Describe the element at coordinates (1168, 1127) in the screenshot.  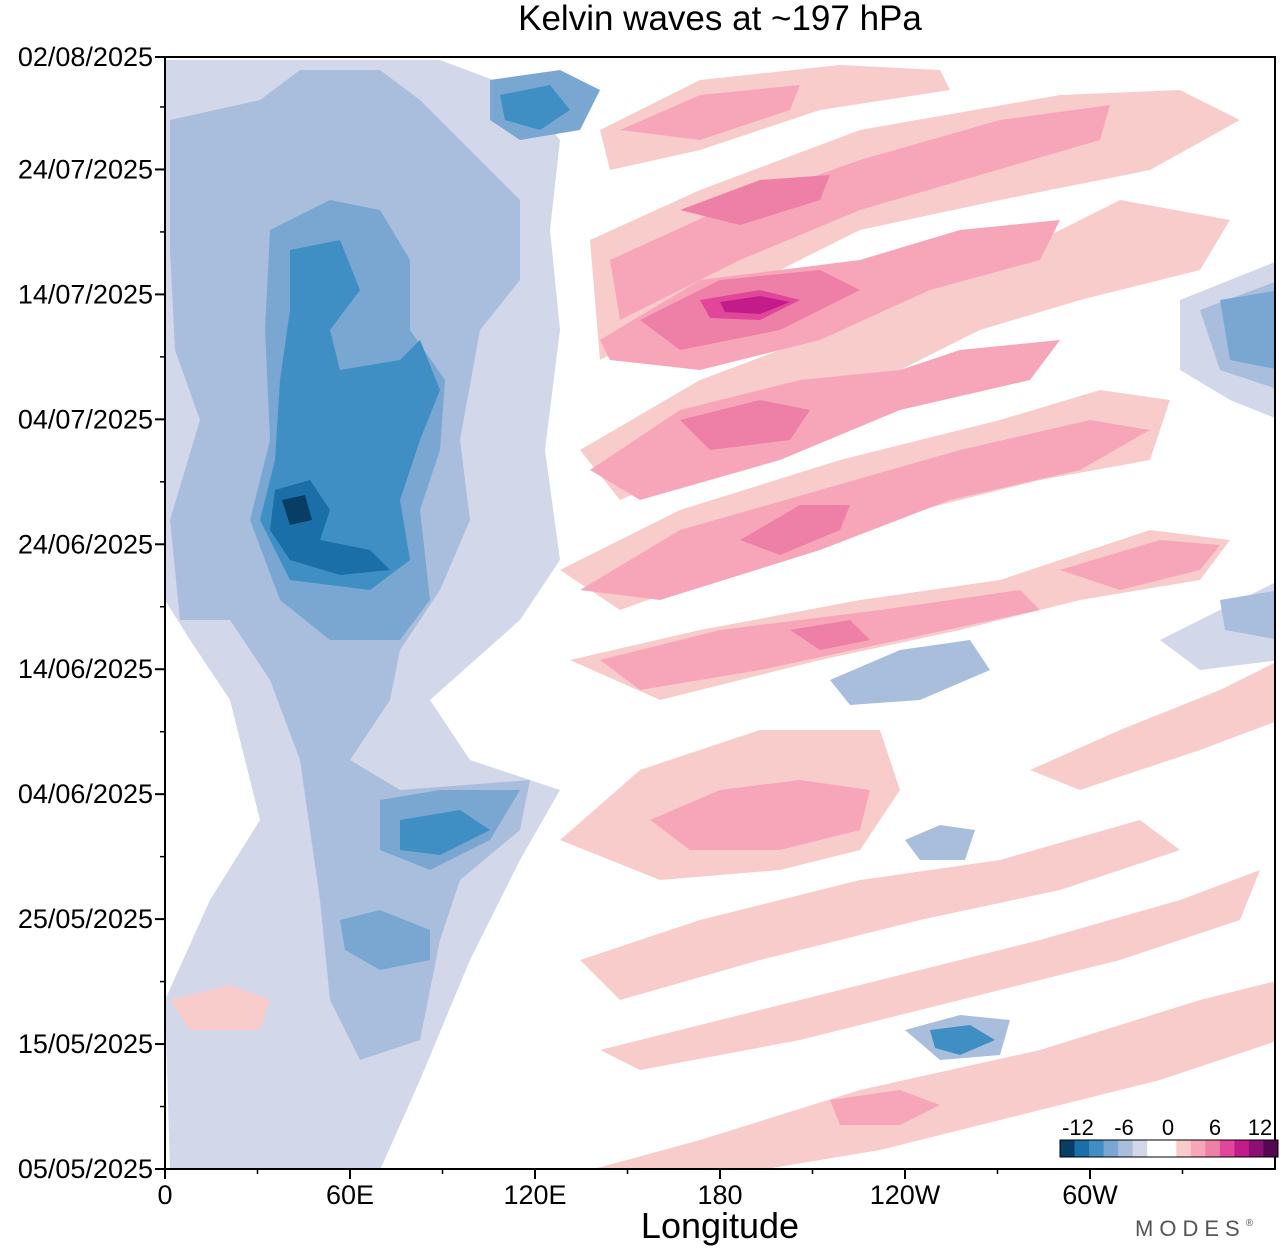
I see `colorbar-tick-label: 0` at that location.